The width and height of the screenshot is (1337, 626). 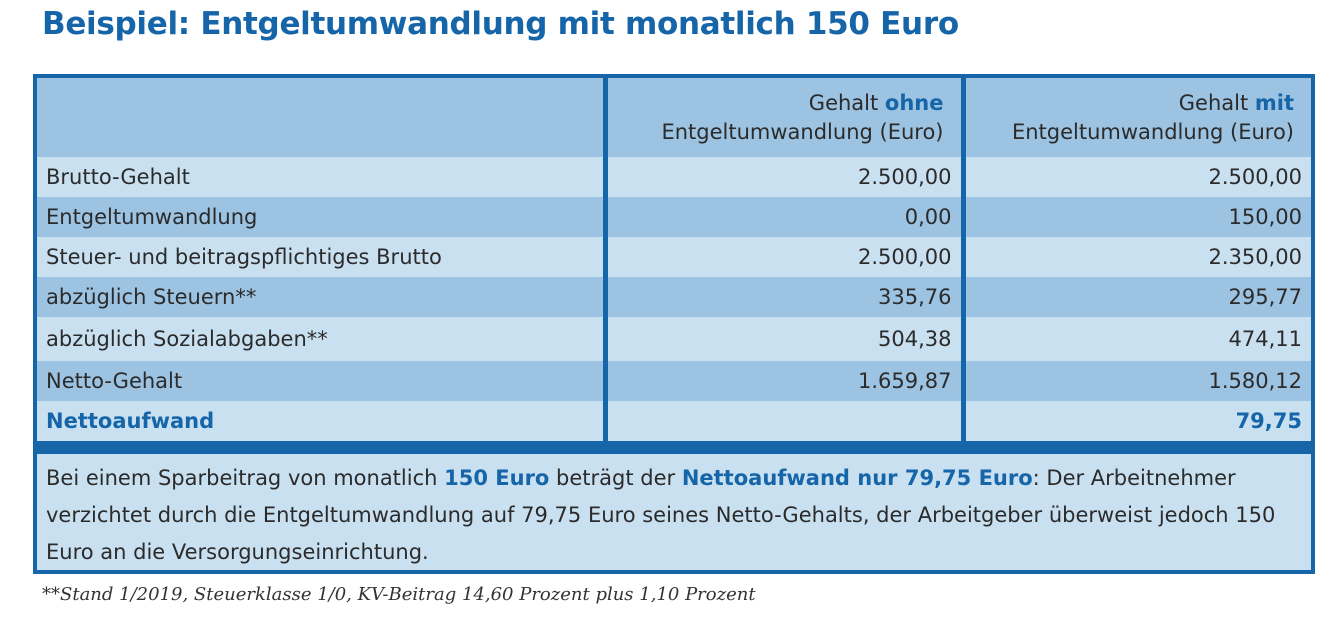 I want to click on row-value-mit: 150,00, so click(x=1135, y=217).